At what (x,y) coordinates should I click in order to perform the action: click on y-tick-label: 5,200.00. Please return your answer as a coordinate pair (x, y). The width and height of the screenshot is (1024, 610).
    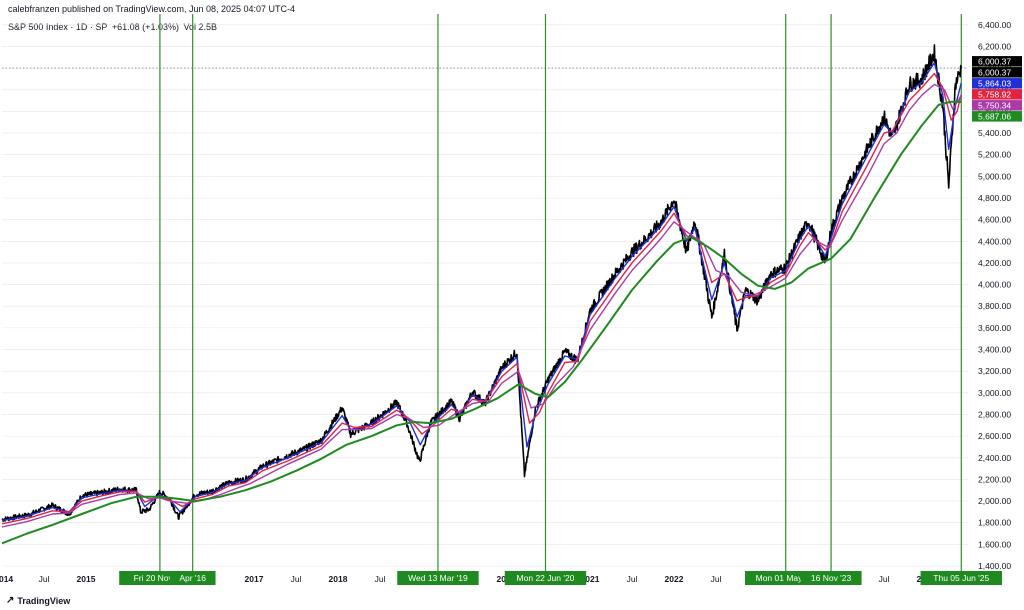
    Looking at the image, I should click on (994, 155).